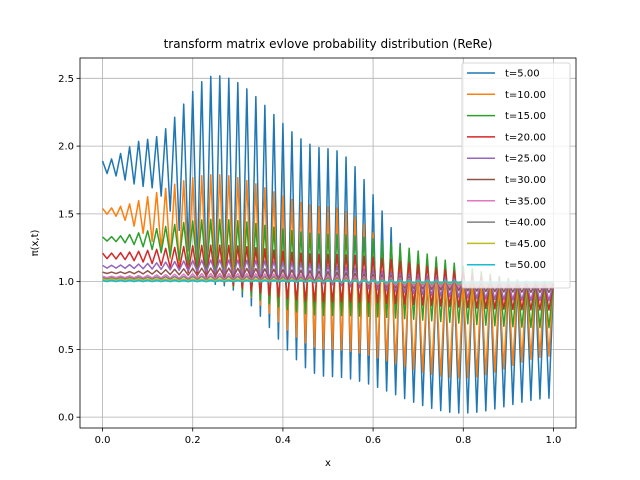 The height and width of the screenshot is (480, 640). I want to click on y-tick-label: 1.0, so click(66, 282).